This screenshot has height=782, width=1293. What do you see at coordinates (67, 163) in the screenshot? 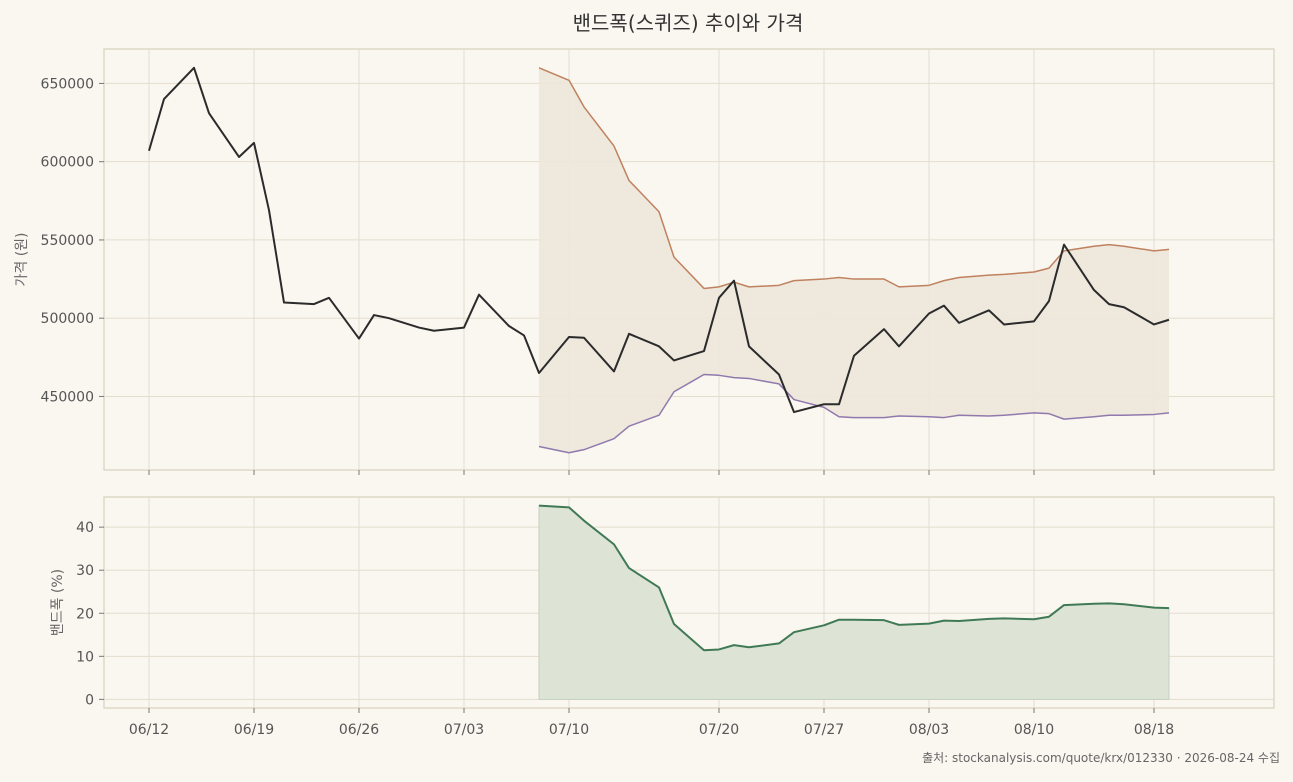
I see `price-y-tick-label: 600000` at bounding box center [67, 163].